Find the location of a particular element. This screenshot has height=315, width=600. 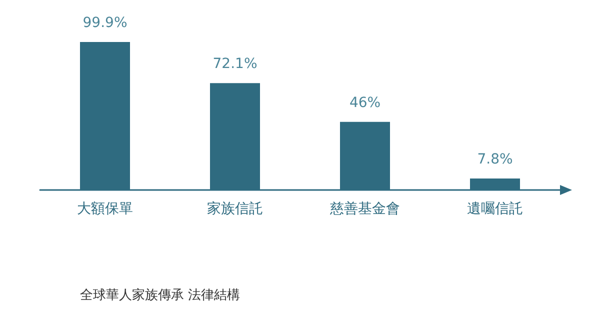

data-label: 72.1% is located at coordinates (235, 64).